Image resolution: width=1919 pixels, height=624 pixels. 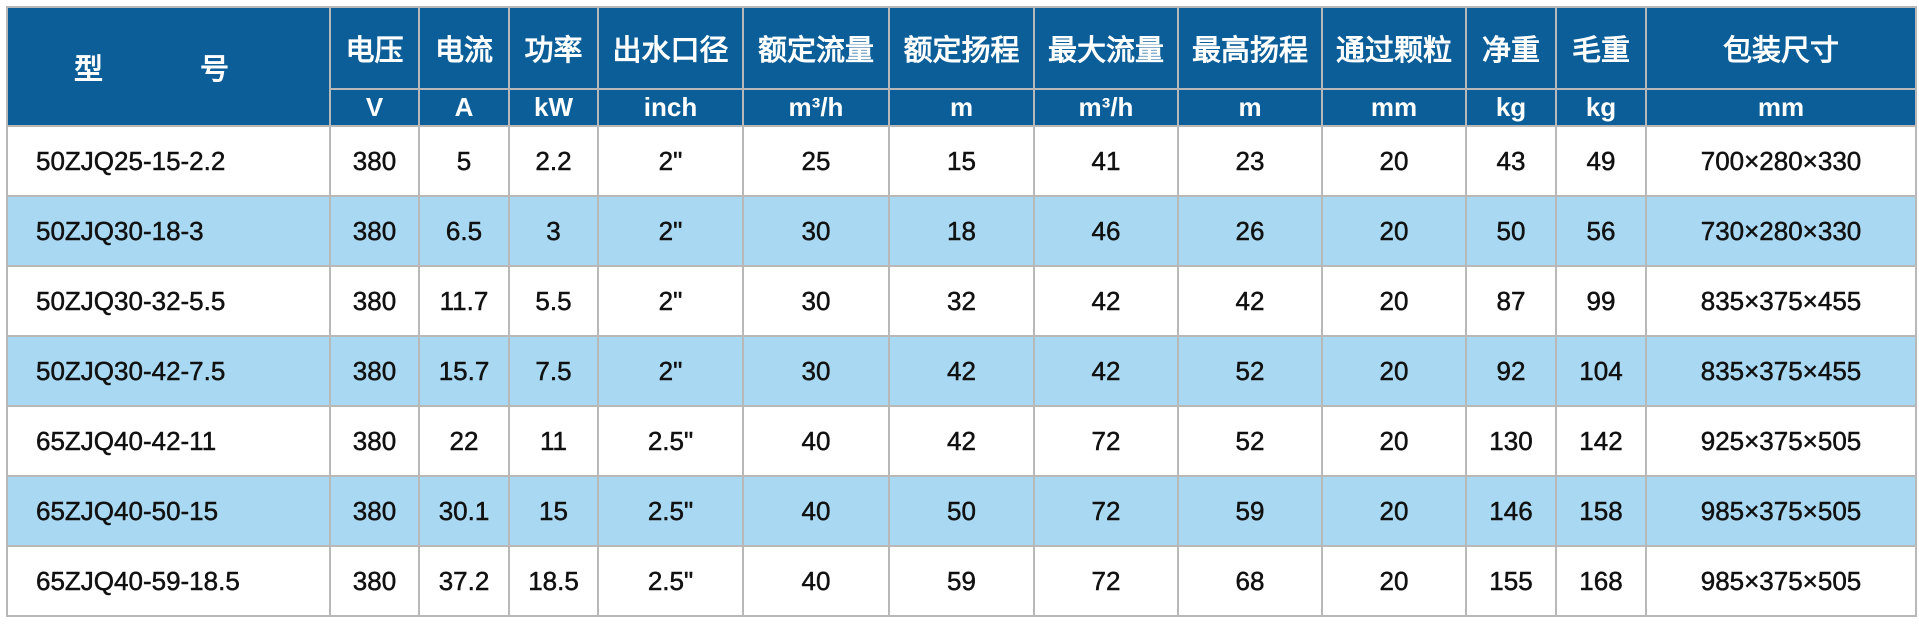 What do you see at coordinates (553, 48) in the screenshot?
I see `column-header: 功率` at bounding box center [553, 48].